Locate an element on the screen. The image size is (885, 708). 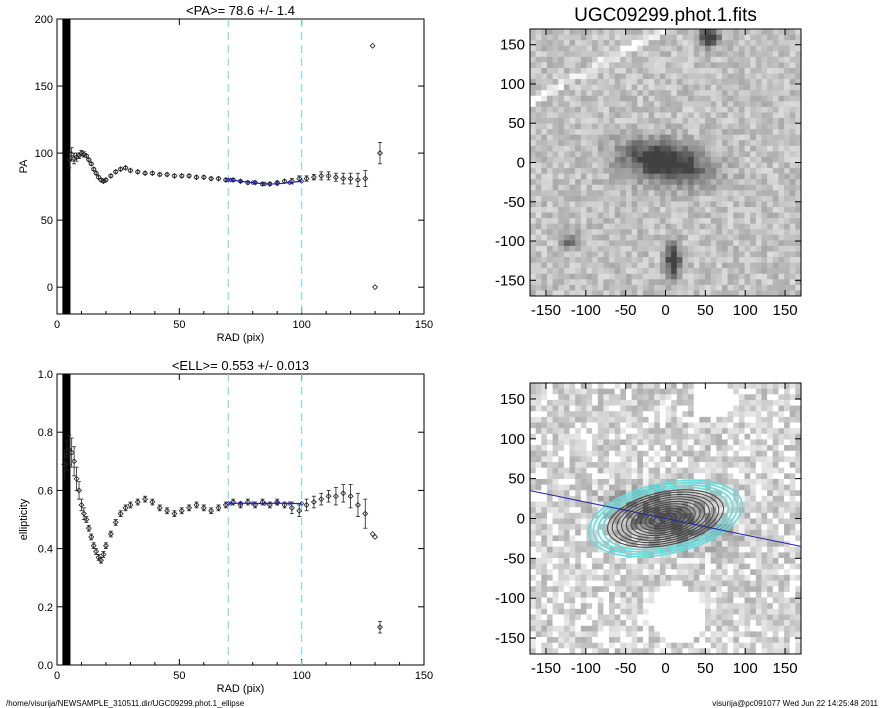
inner-region-bar is located at coordinates (66, 519).